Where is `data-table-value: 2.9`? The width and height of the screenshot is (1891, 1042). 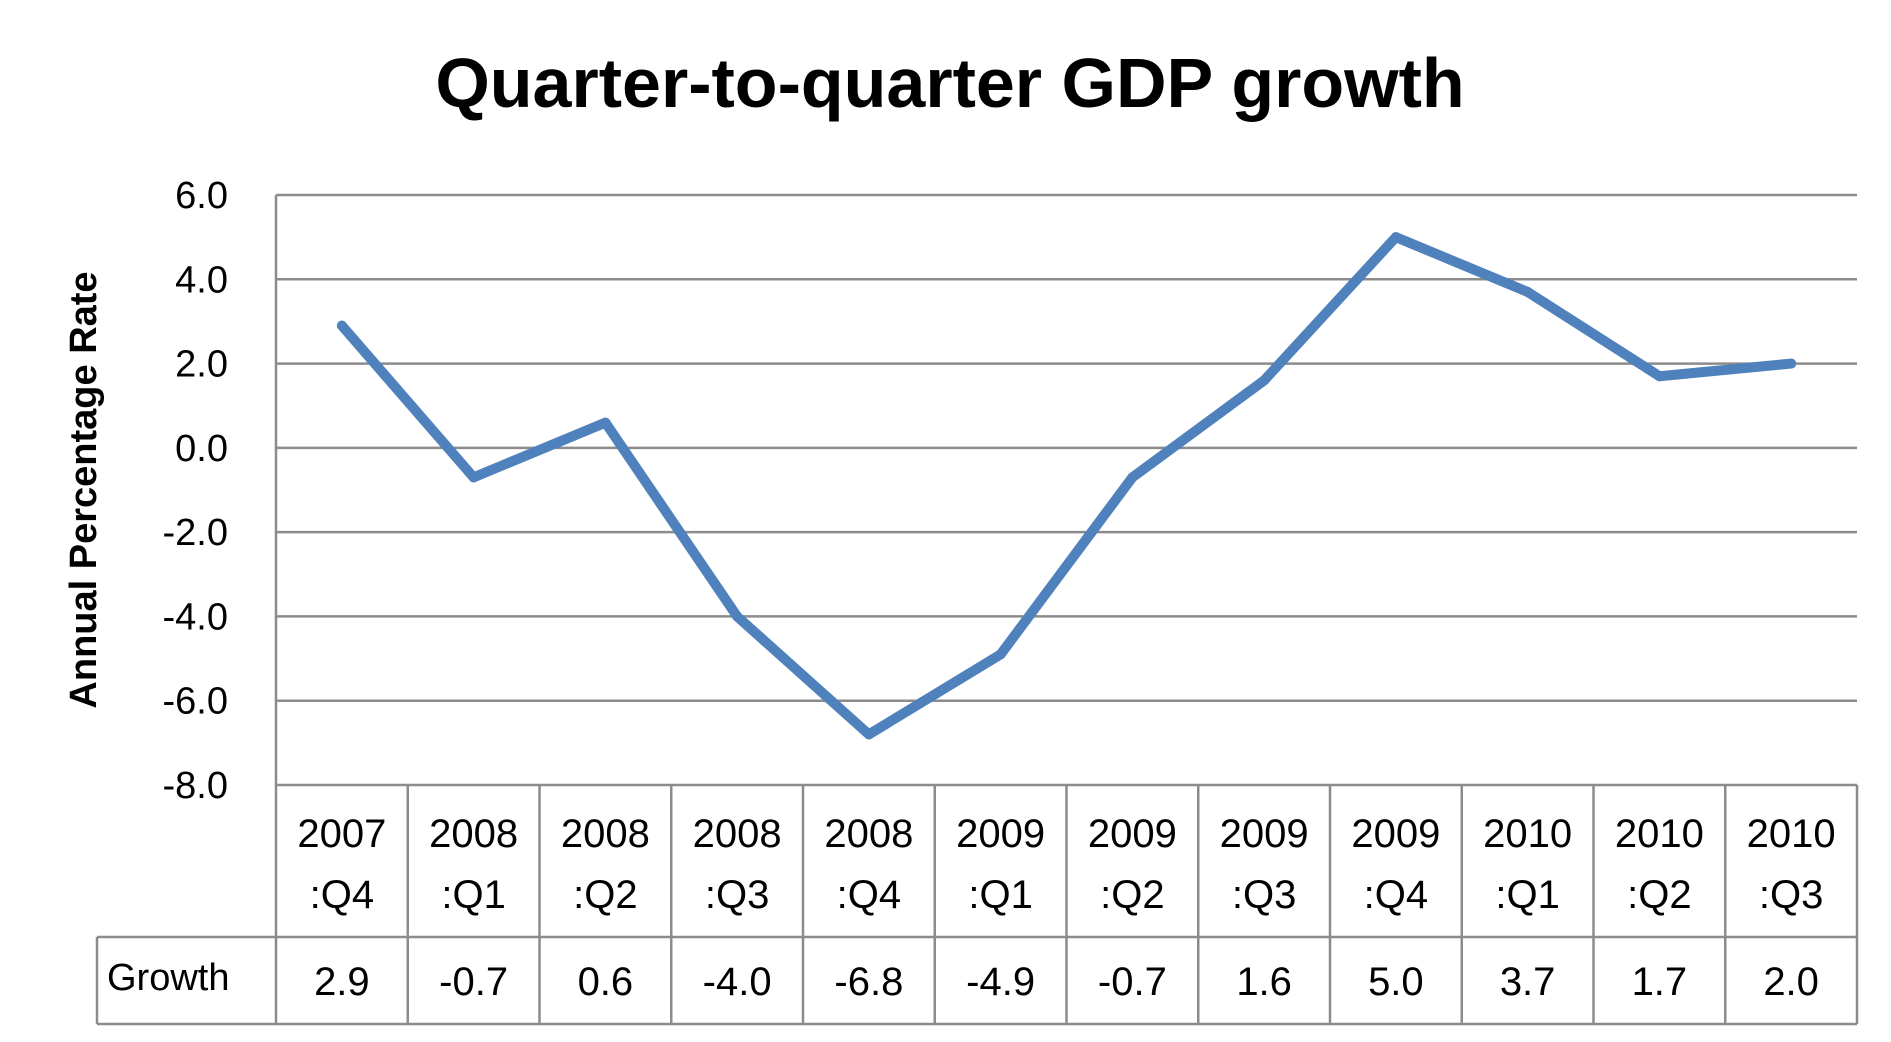 data-table-value: 2.9 is located at coordinates (342, 982).